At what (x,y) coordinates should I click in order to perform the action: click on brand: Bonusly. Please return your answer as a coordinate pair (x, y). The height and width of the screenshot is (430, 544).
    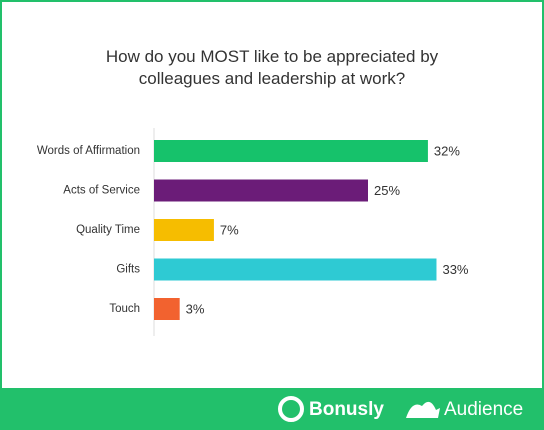
    Looking at the image, I should click on (346, 409).